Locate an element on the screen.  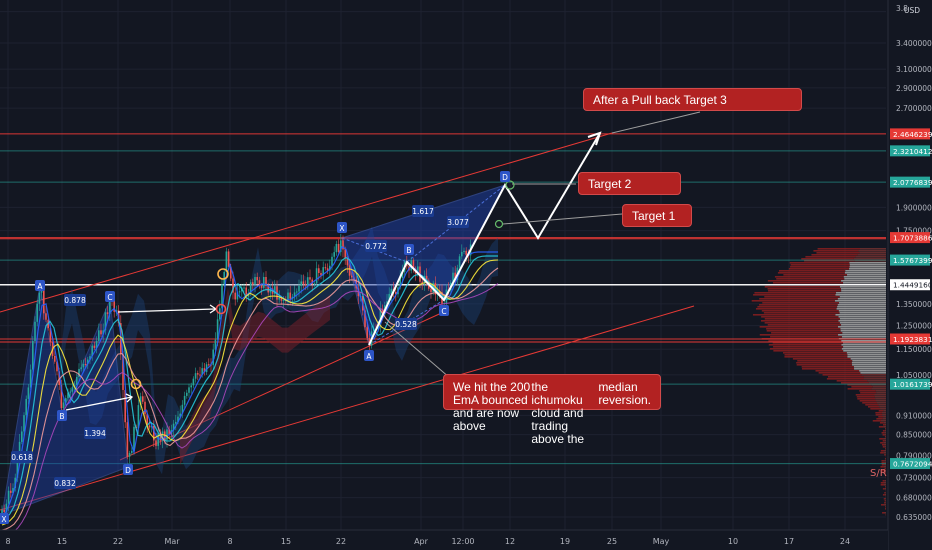
date-tick-label: 8 is located at coordinates (7, 541).